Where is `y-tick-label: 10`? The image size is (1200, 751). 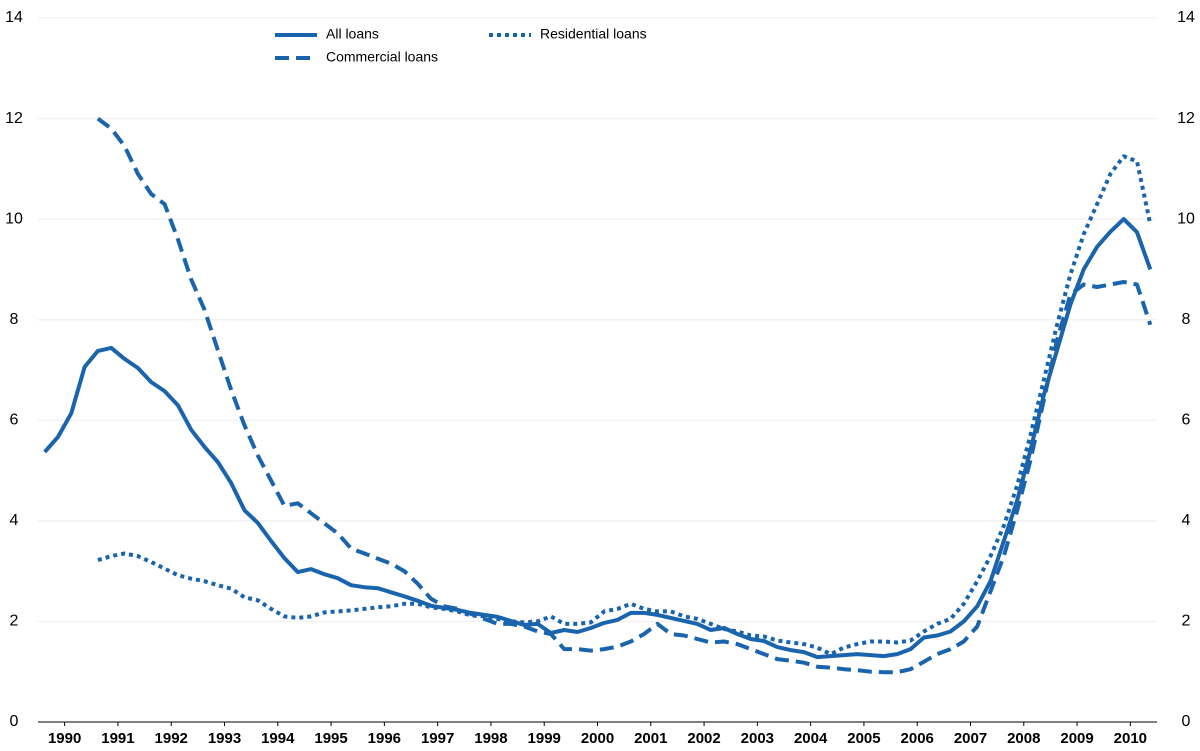 y-tick-label: 10 is located at coordinates (14, 218).